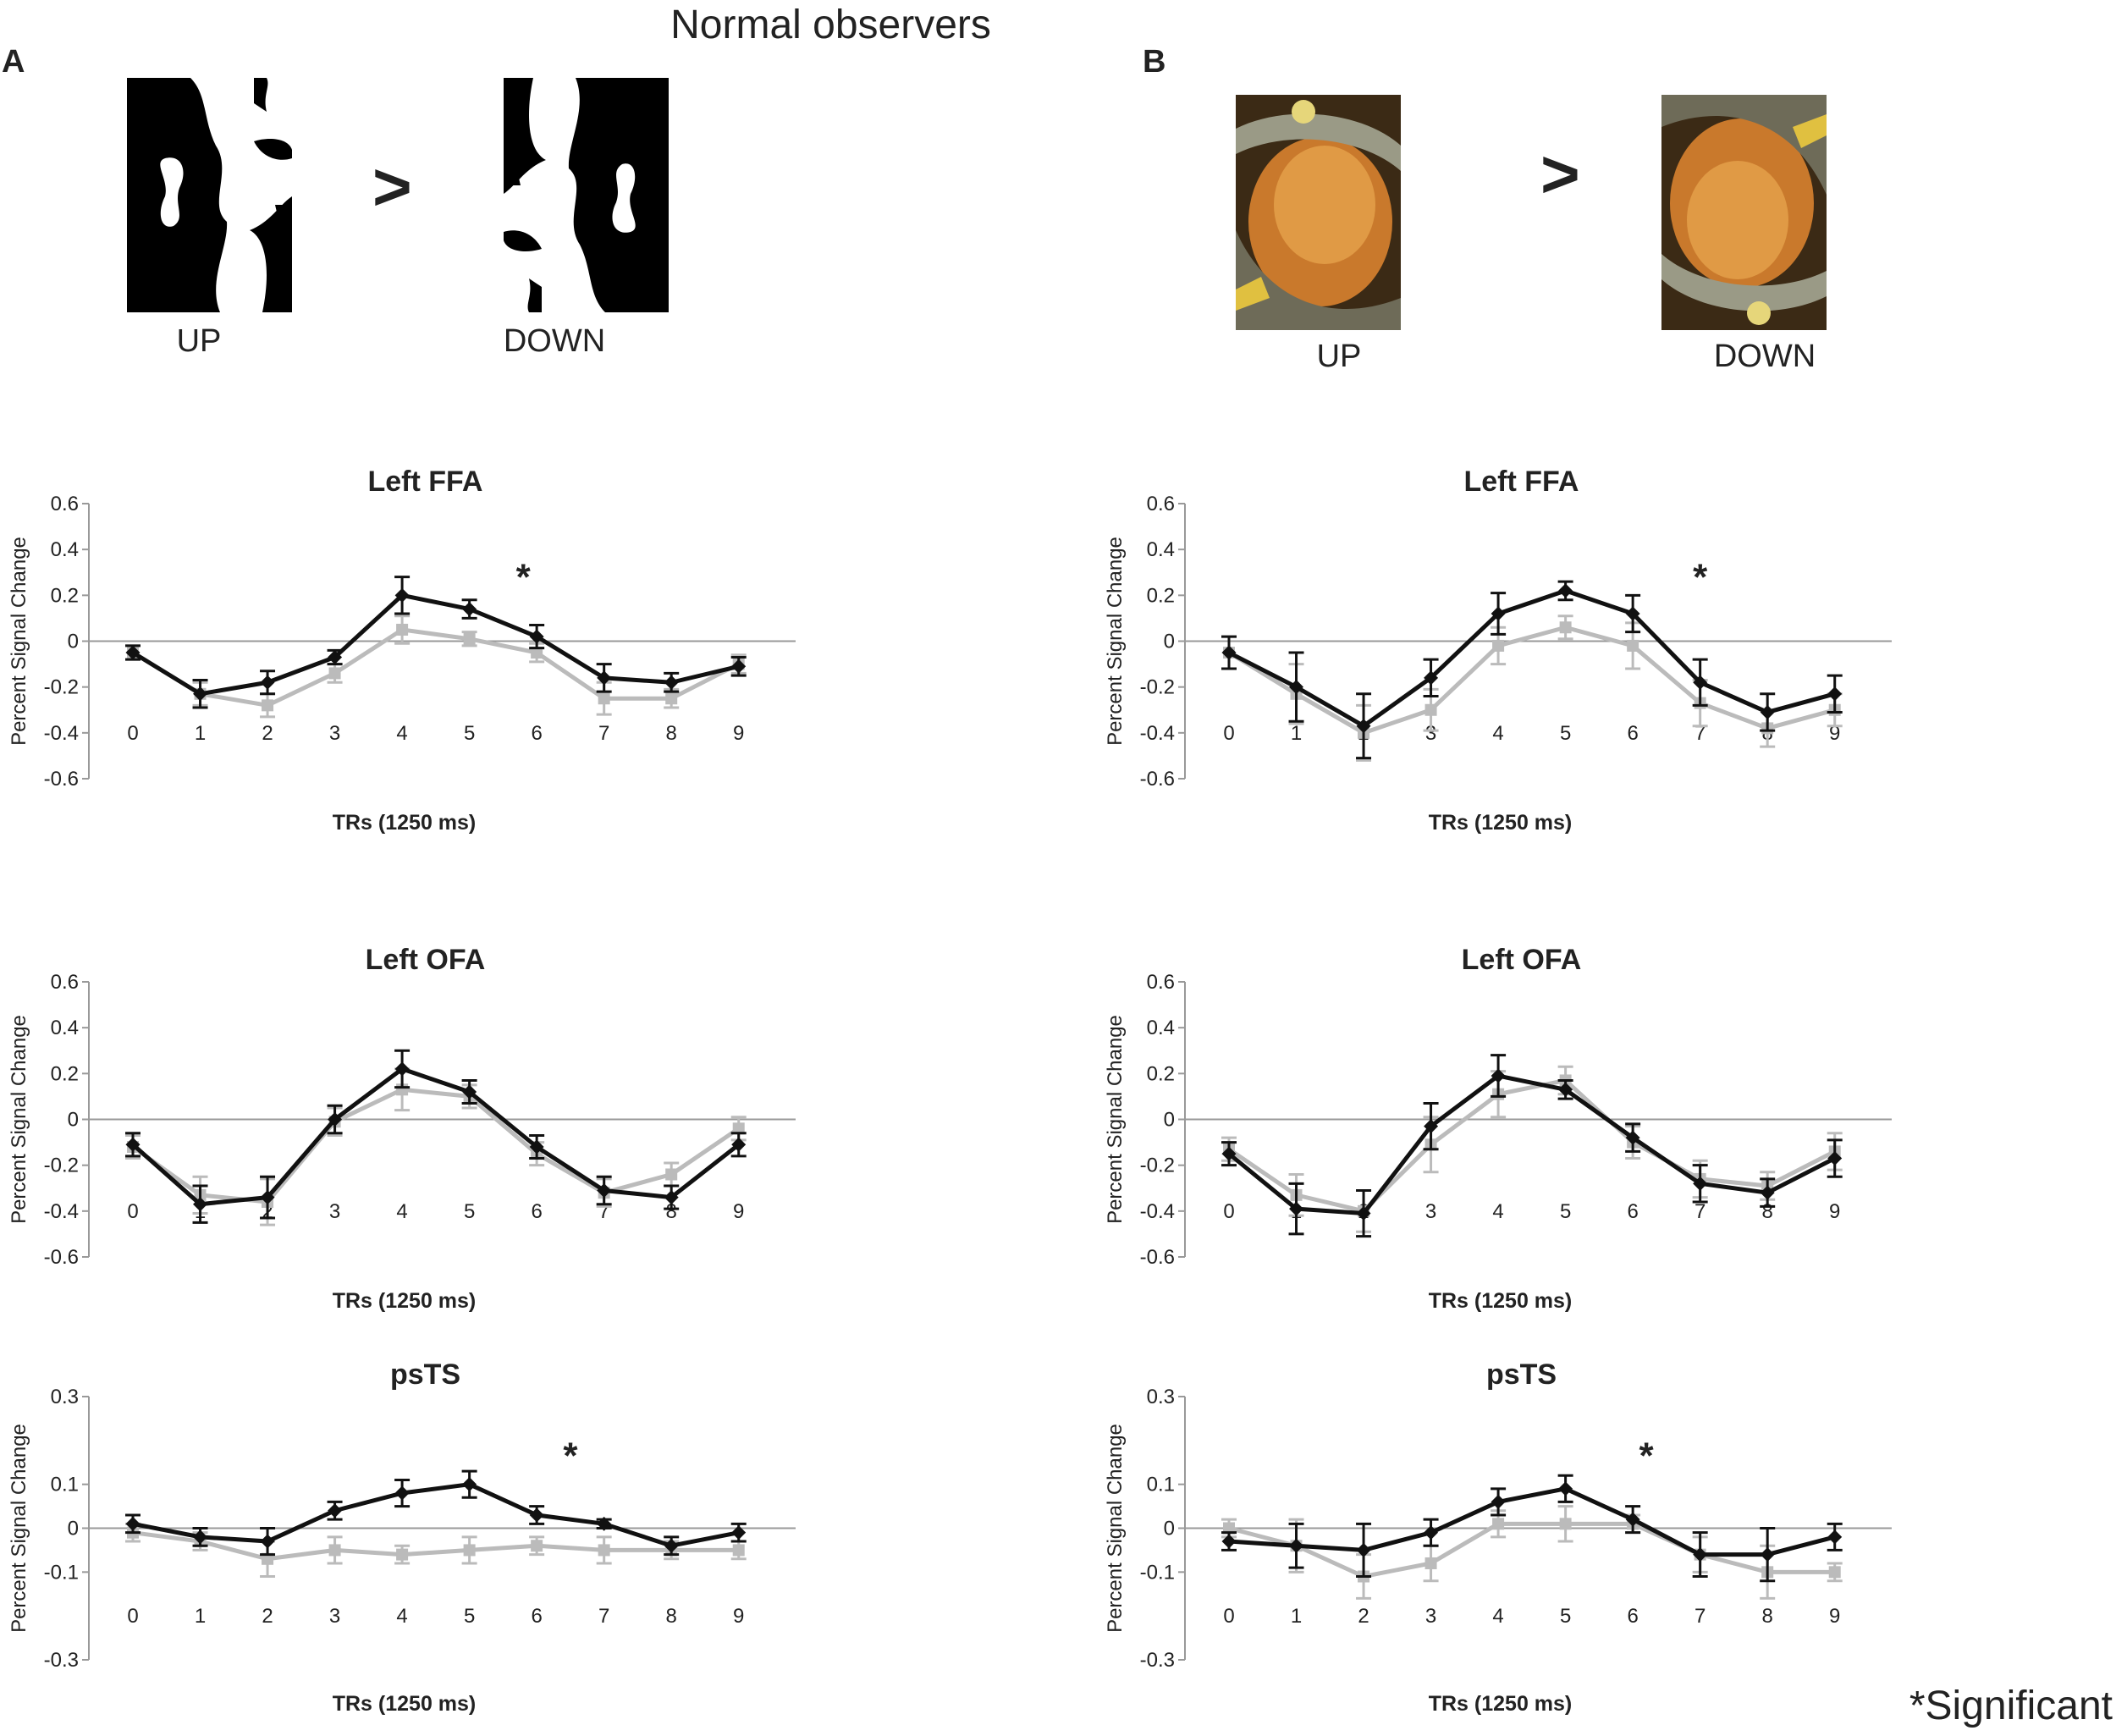 This screenshot has height=1736, width=2116. I want to click on figure-title: Normal observers, so click(830, 25).